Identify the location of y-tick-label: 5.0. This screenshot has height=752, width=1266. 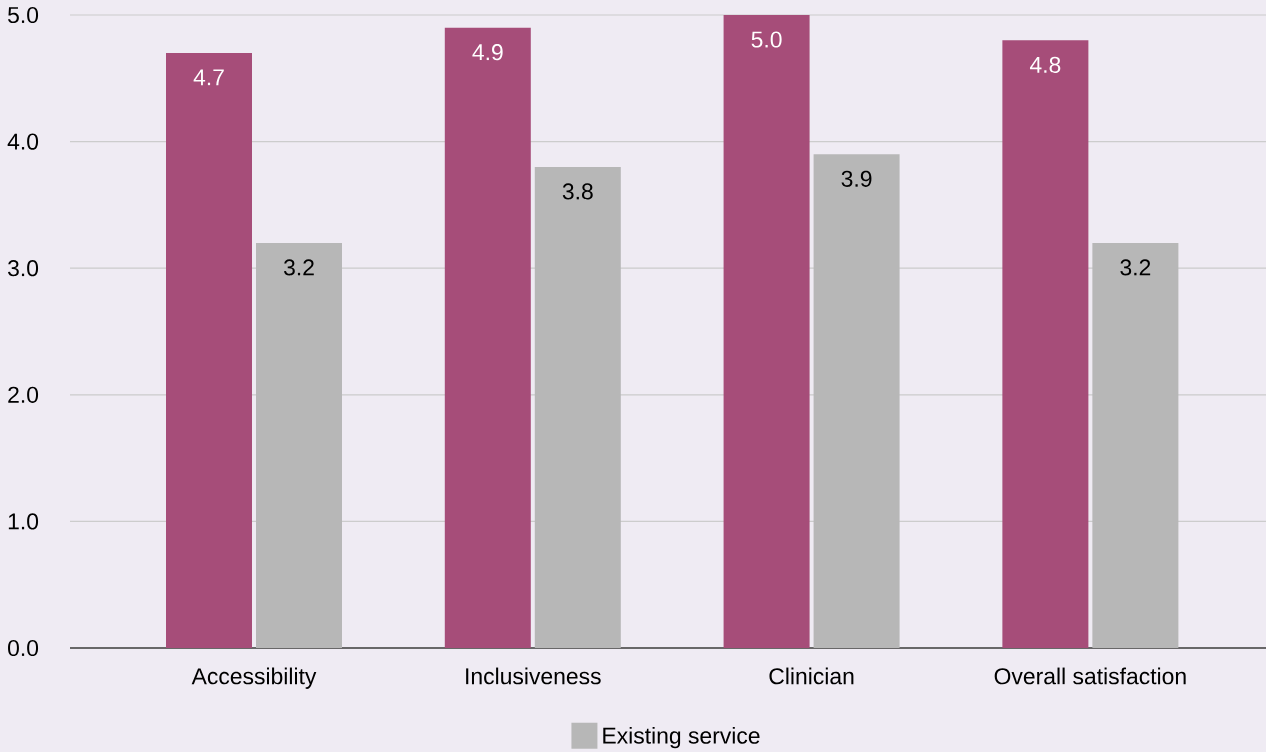
(23, 15).